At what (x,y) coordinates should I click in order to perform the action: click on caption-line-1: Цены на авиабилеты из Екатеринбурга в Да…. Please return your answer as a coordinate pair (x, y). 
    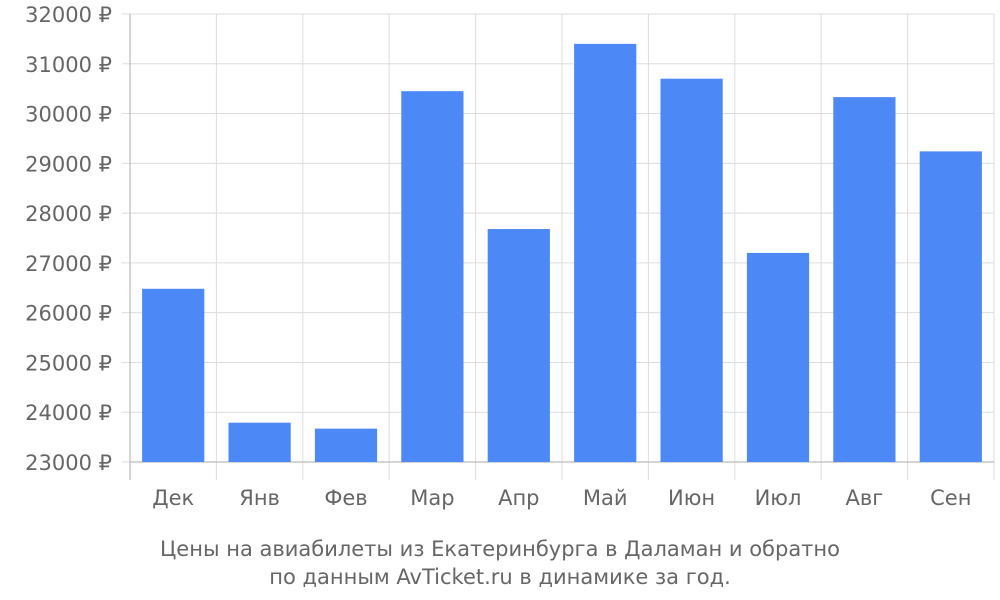
    Looking at the image, I should click on (500, 549).